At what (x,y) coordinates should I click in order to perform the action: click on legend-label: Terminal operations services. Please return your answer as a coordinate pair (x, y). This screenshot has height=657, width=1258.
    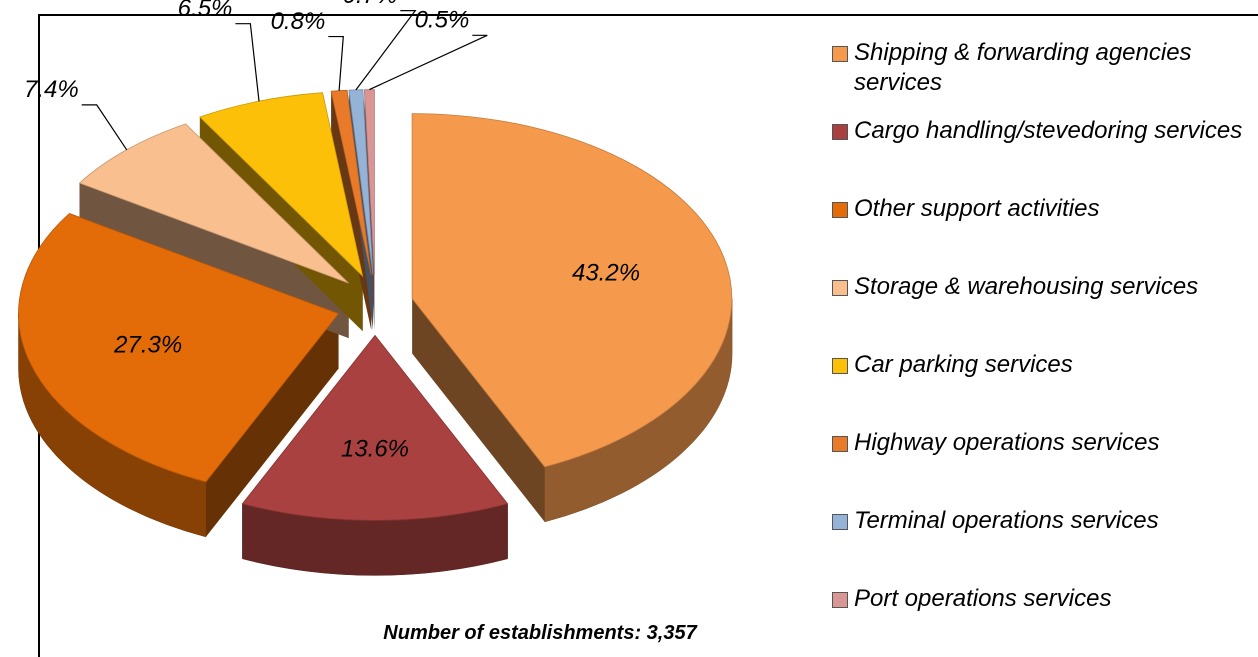
    Looking at the image, I should click on (1006, 520).